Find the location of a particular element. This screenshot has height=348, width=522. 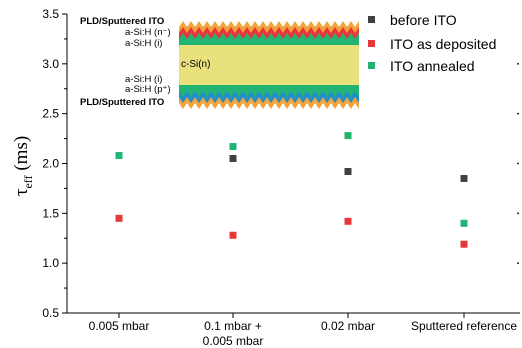

inset-core-label: c-Si(n) is located at coordinates (195, 64).